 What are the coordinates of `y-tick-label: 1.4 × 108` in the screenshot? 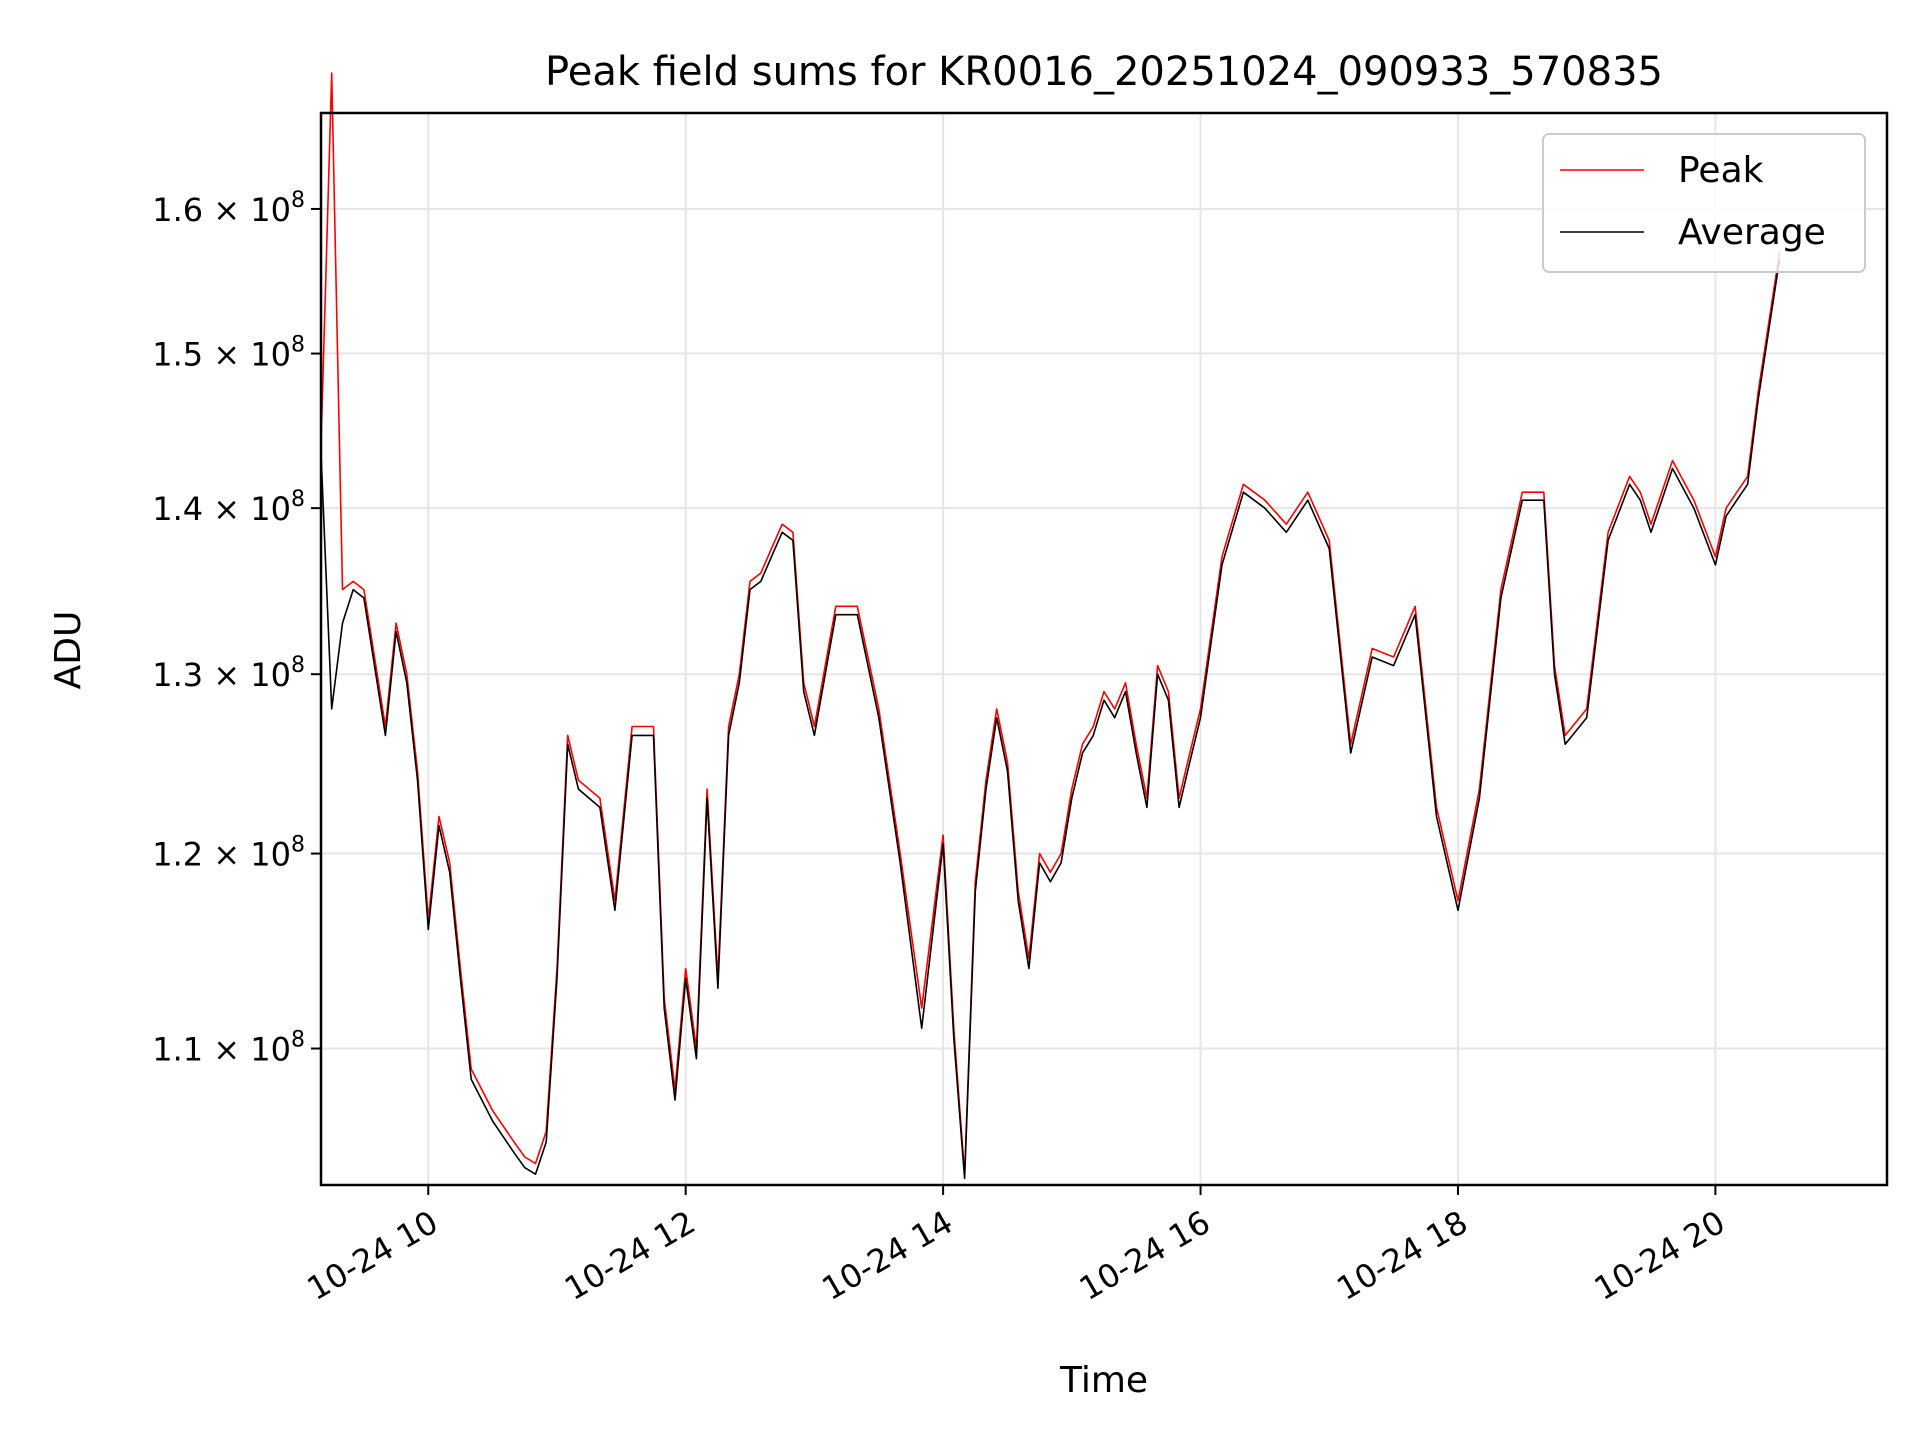 It's located at (228, 507).